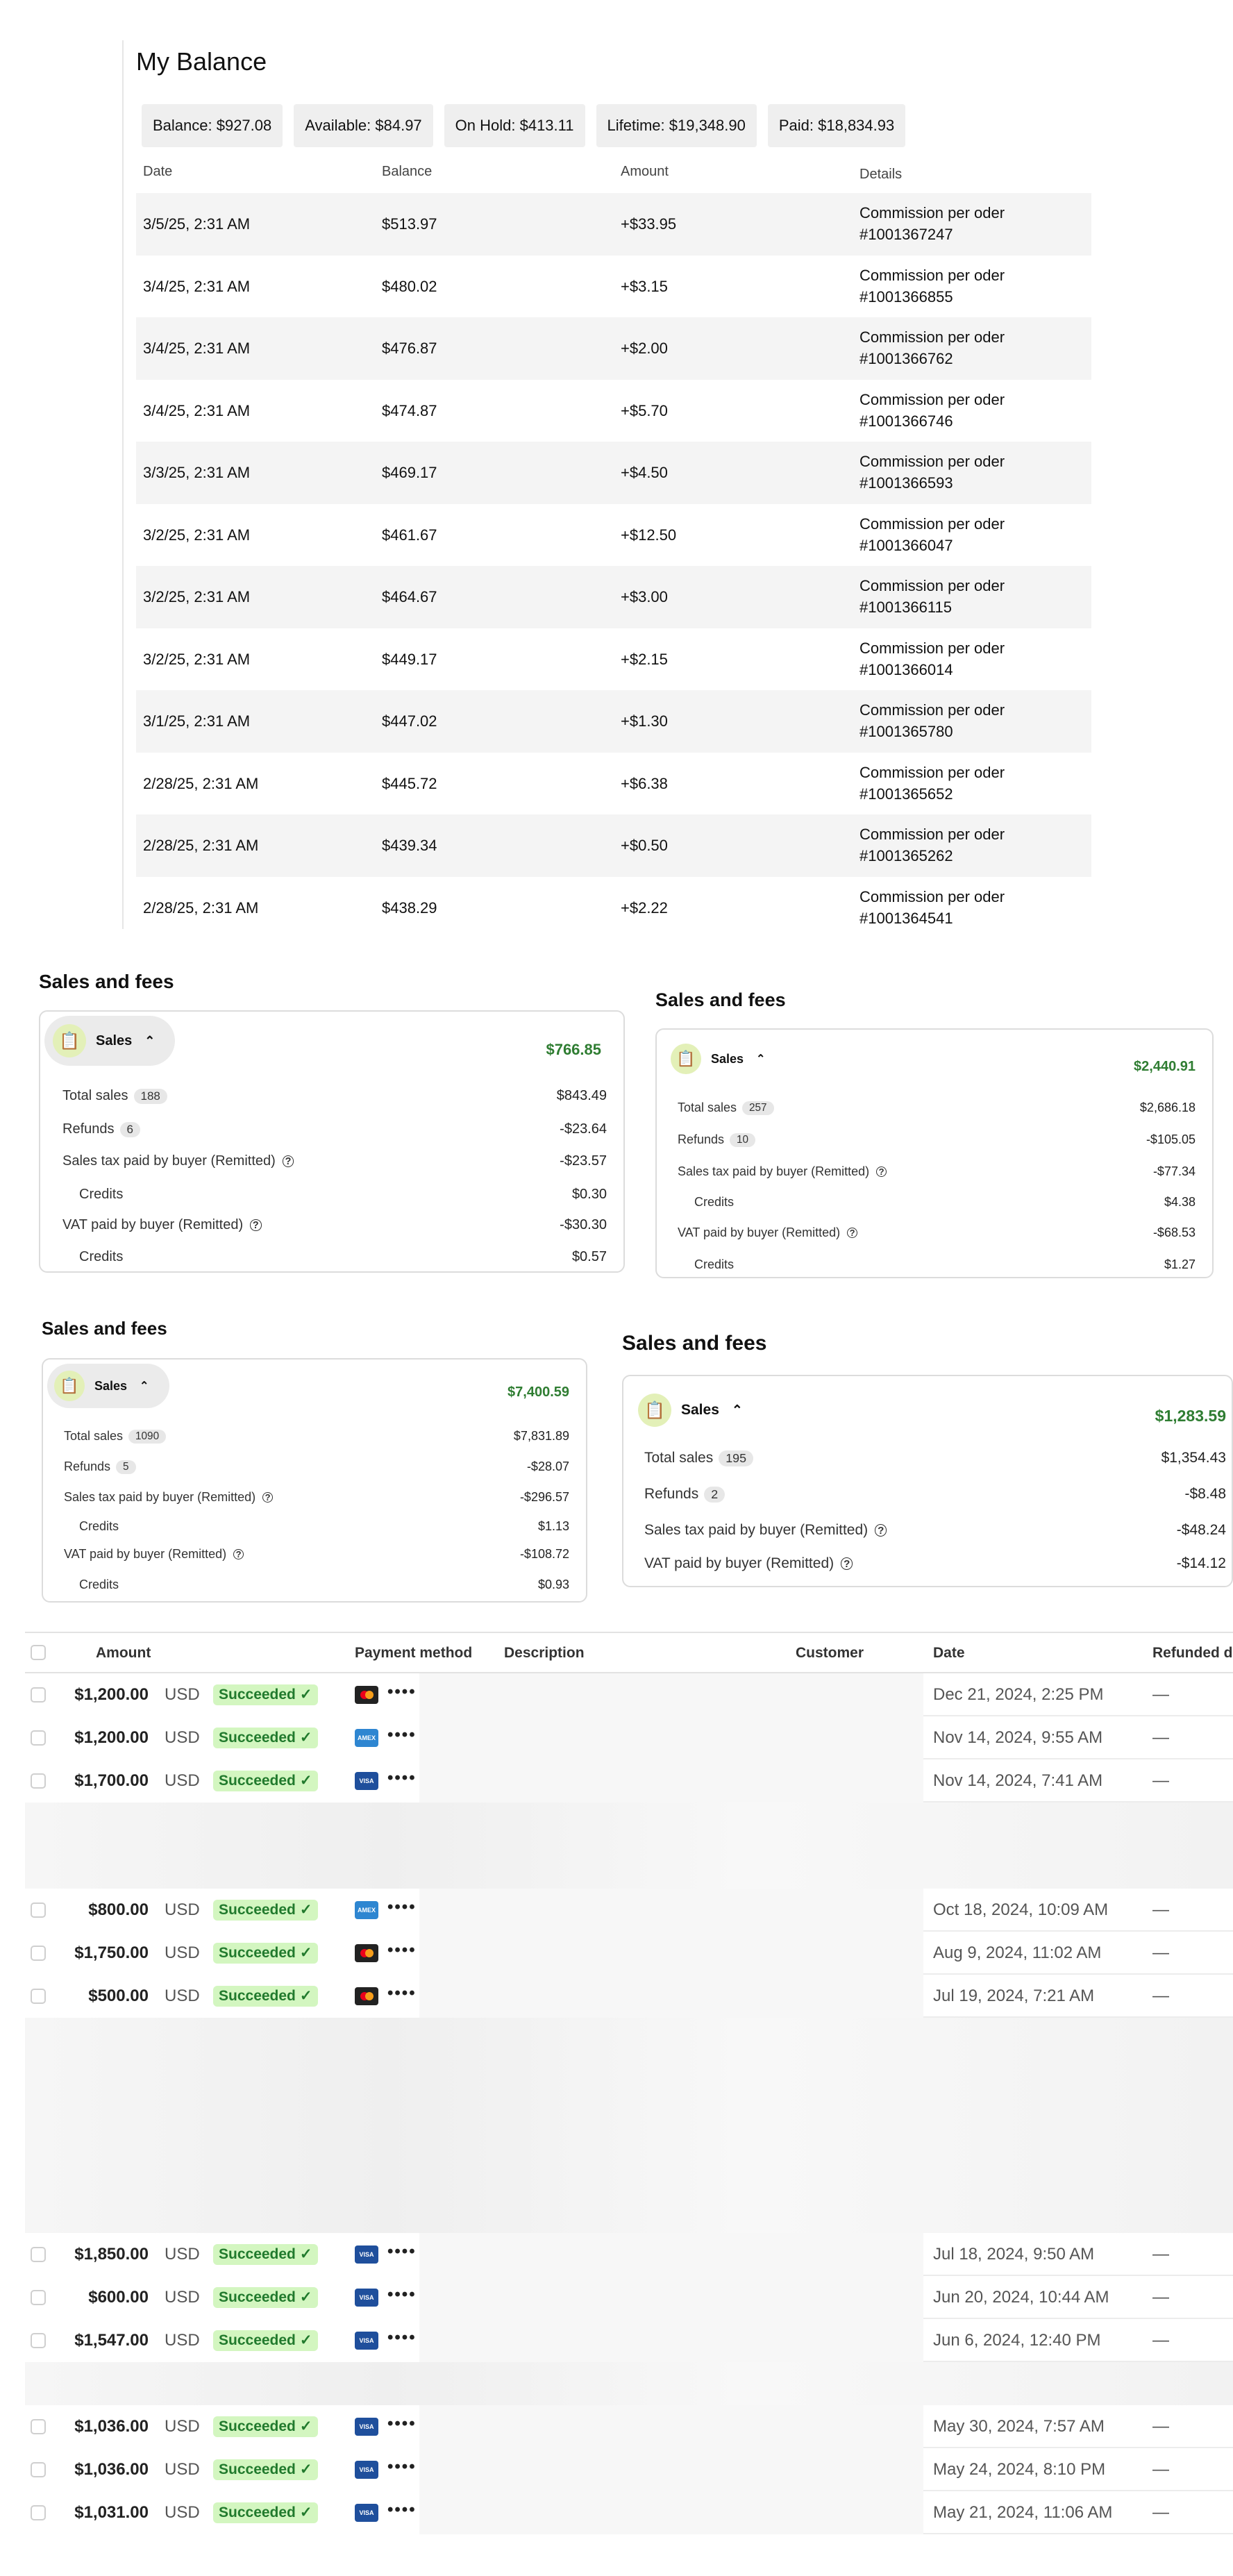 The width and height of the screenshot is (1233, 2576). What do you see at coordinates (408, 171) in the screenshot?
I see `column-header-balance: Balance` at bounding box center [408, 171].